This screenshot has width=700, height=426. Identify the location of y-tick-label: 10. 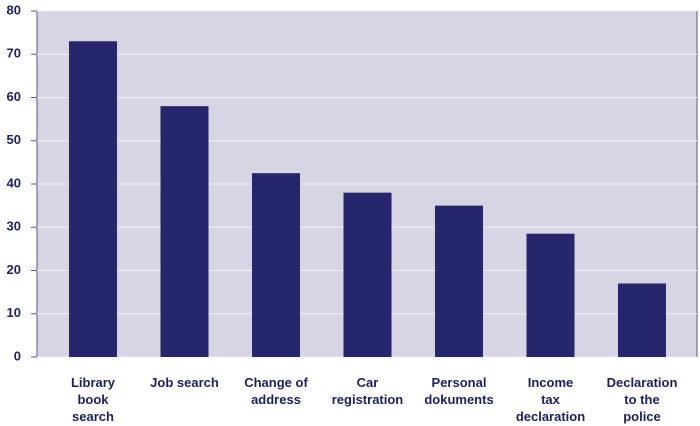
(14, 312).